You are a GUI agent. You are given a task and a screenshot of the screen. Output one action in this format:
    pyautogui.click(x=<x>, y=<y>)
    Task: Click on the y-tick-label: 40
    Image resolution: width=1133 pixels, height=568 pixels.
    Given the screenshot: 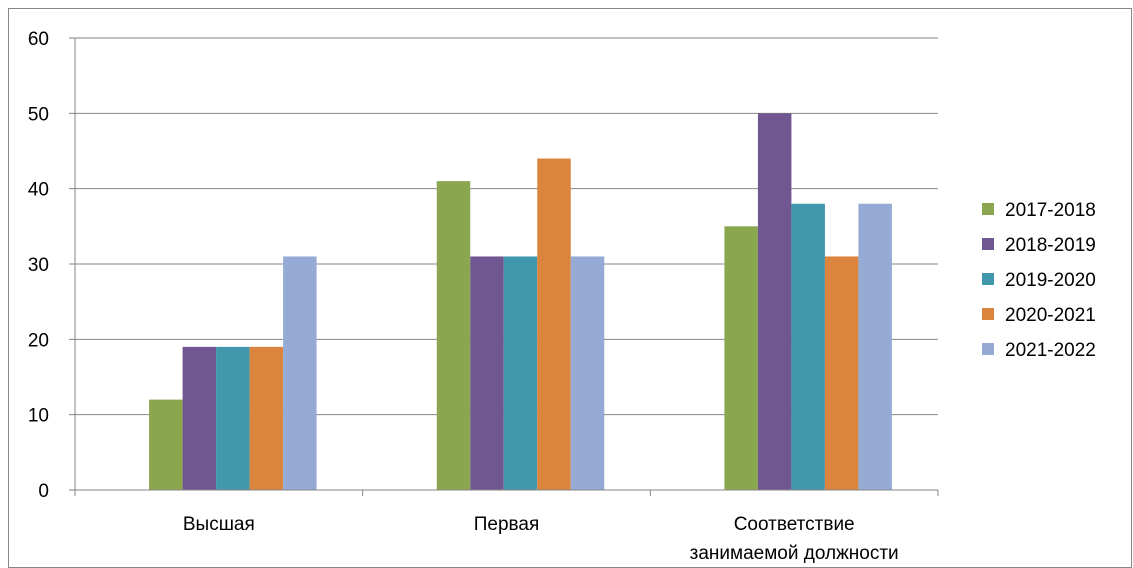 What is the action you would take?
    pyautogui.click(x=38, y=190)
    